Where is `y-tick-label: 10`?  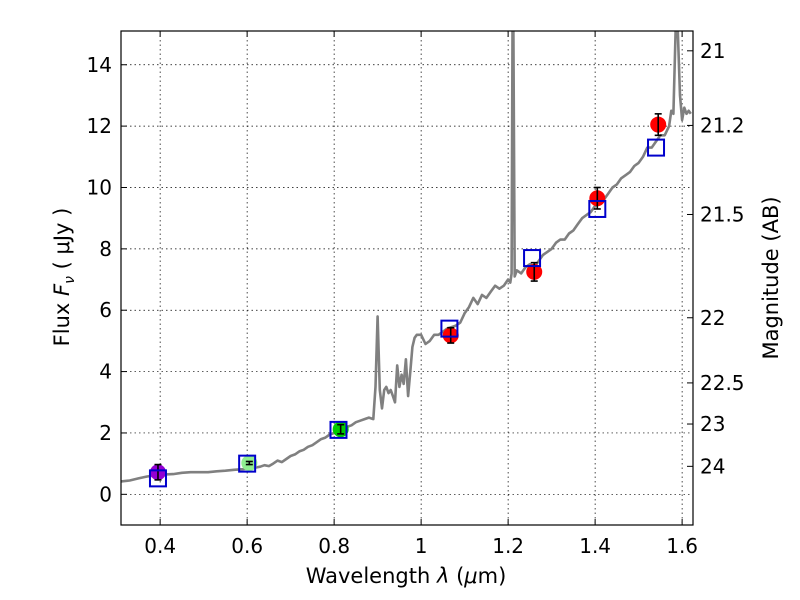
y-tick-label: 10 is located at coordinates (99, 187).